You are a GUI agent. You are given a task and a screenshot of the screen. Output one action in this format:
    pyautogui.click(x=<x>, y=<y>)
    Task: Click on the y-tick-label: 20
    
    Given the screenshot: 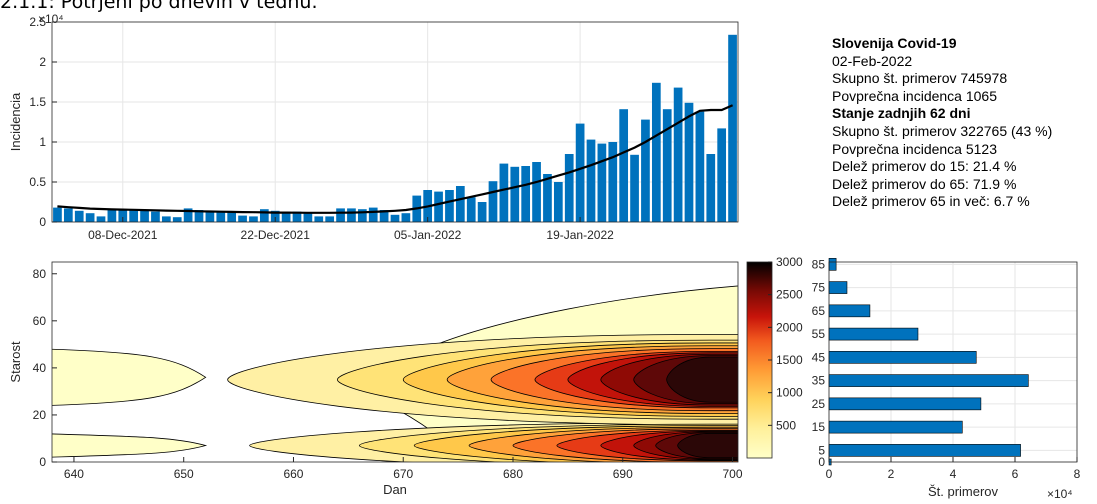 What is the action you would take?
    pyautogui.click(x=40, y=415)
    